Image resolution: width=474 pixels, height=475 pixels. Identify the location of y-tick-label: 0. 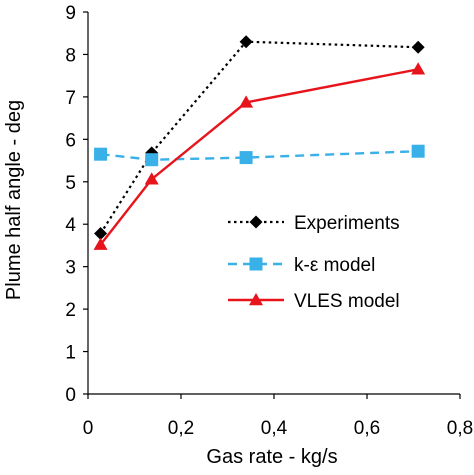
(70, 395).